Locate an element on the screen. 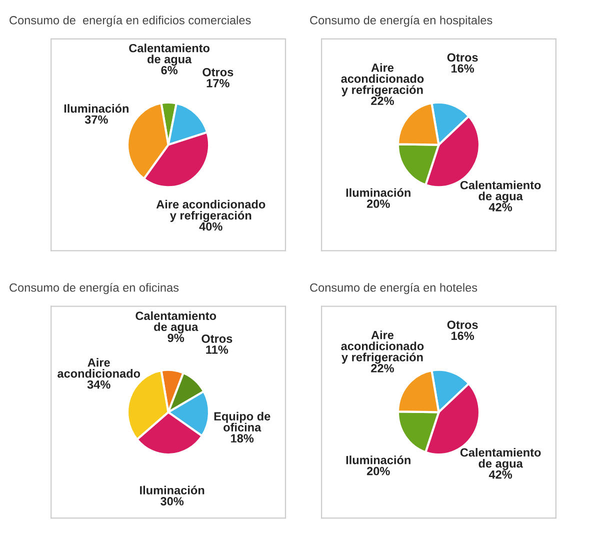  data-label: 9% is located at coordinates (176, 338).